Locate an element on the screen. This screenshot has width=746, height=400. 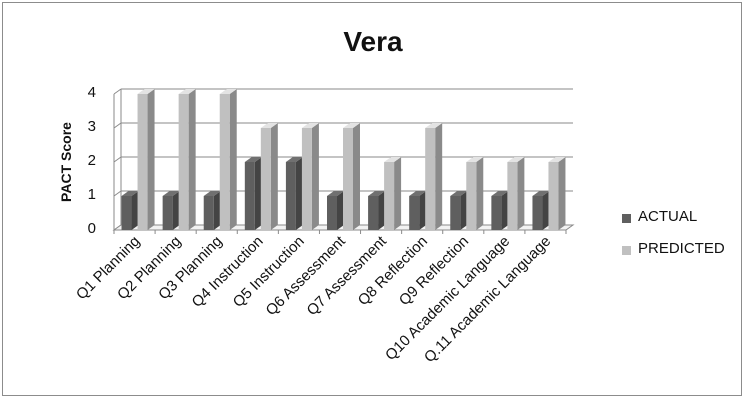
legend-label-predicted: PREDICTED is located at coordinates (681, 248).